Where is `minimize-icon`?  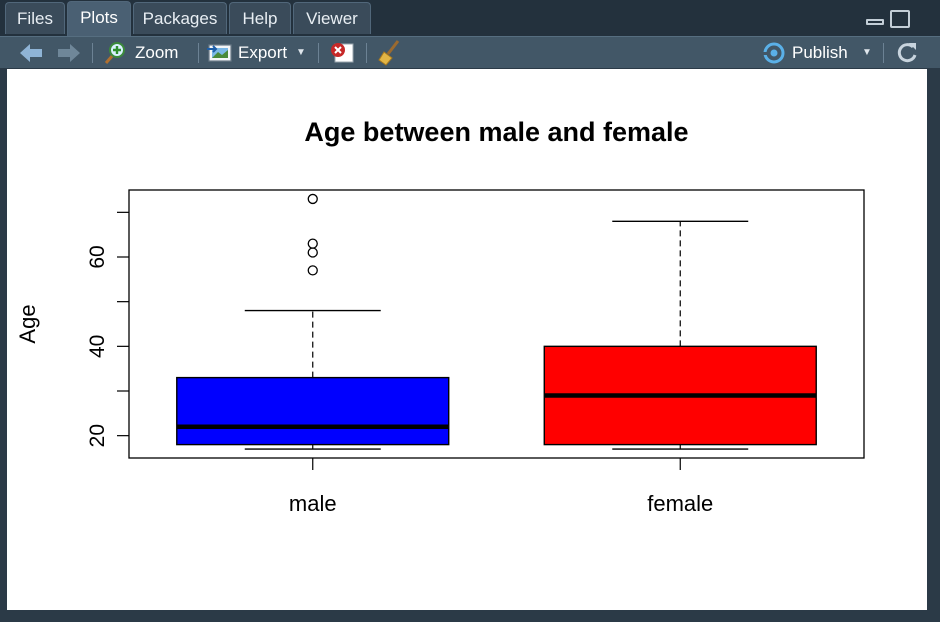
minimize-icon is located at coordinates (875, 22).